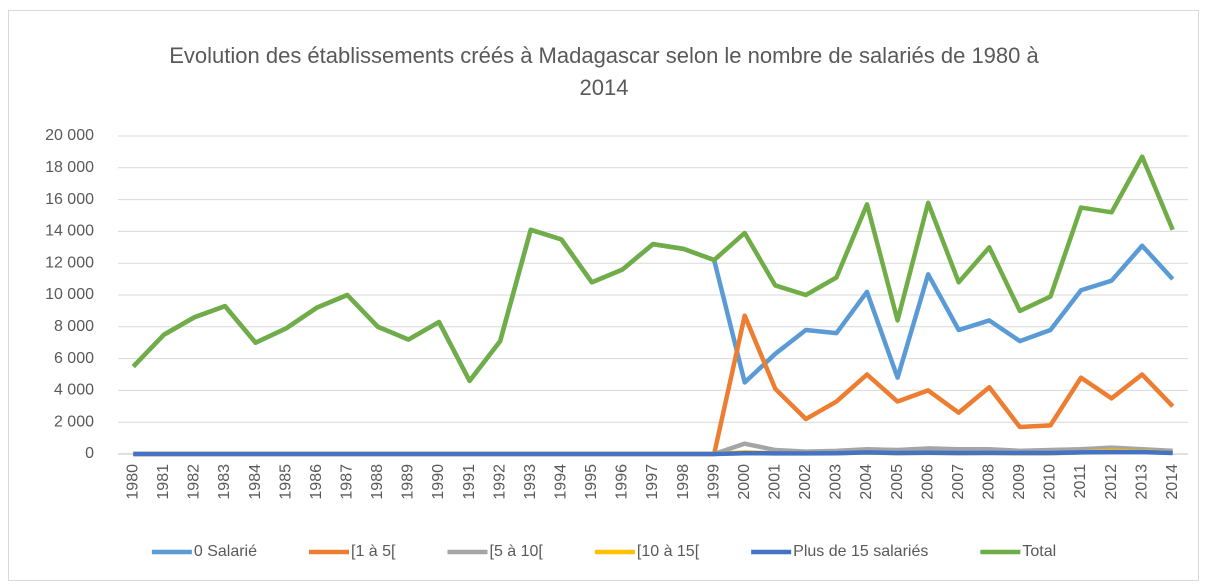  I want to click on x-tick-label: 1997, so click(652, 482).